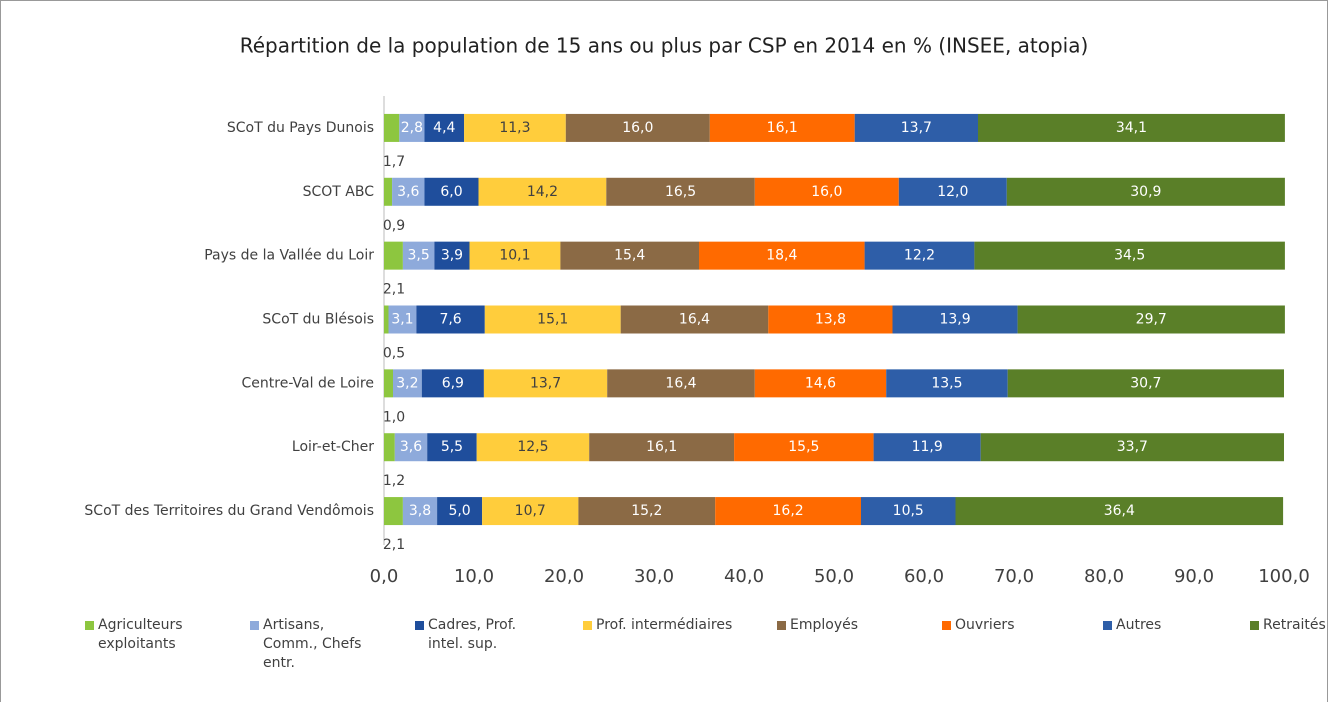  Describe the element at coordinates (908, 511) in the screenshot. I see `data-label: 10,5` at that location.